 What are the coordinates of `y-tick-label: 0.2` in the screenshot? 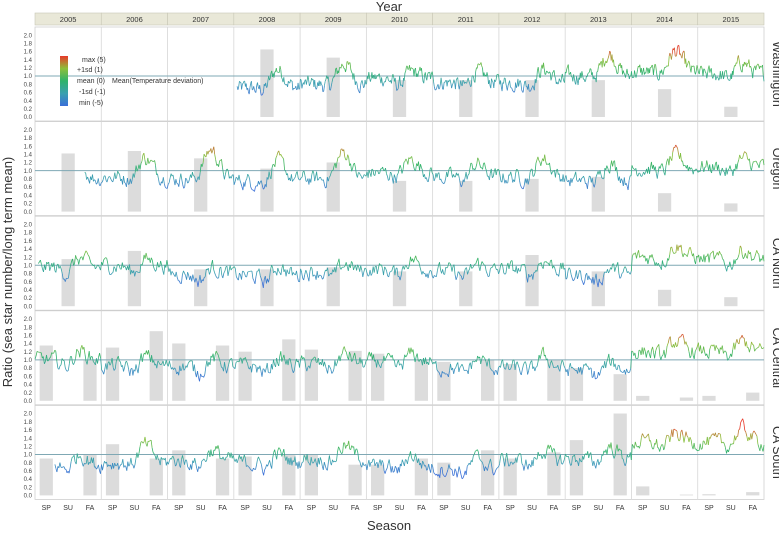 It's located at (28, 299).